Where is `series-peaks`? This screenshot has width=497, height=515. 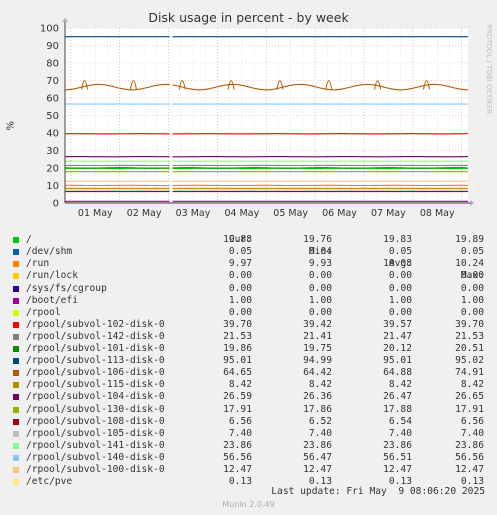 series-peaks is located at coordinates (255, 85).